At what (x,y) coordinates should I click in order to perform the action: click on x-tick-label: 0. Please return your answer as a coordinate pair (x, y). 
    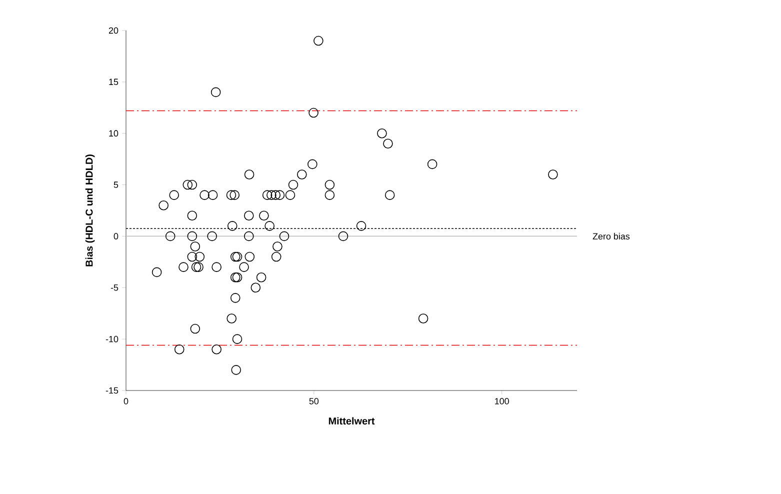
    Looking at the image, I should click on (126, 401).